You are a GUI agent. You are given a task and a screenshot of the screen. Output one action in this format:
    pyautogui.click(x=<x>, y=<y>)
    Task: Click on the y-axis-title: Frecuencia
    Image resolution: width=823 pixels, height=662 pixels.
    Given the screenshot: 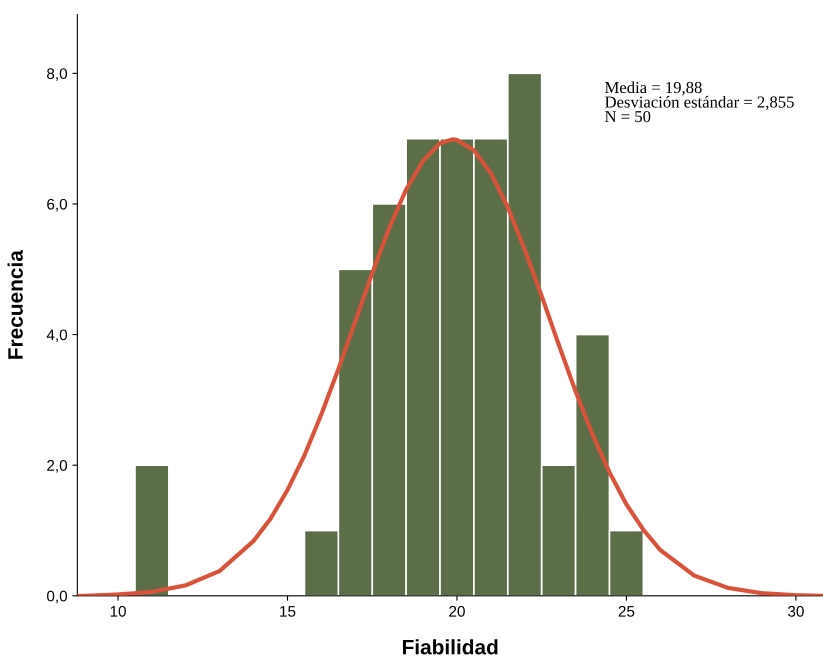 What is the action you would take?
    pyautogui.click(x=15, y=304)
    